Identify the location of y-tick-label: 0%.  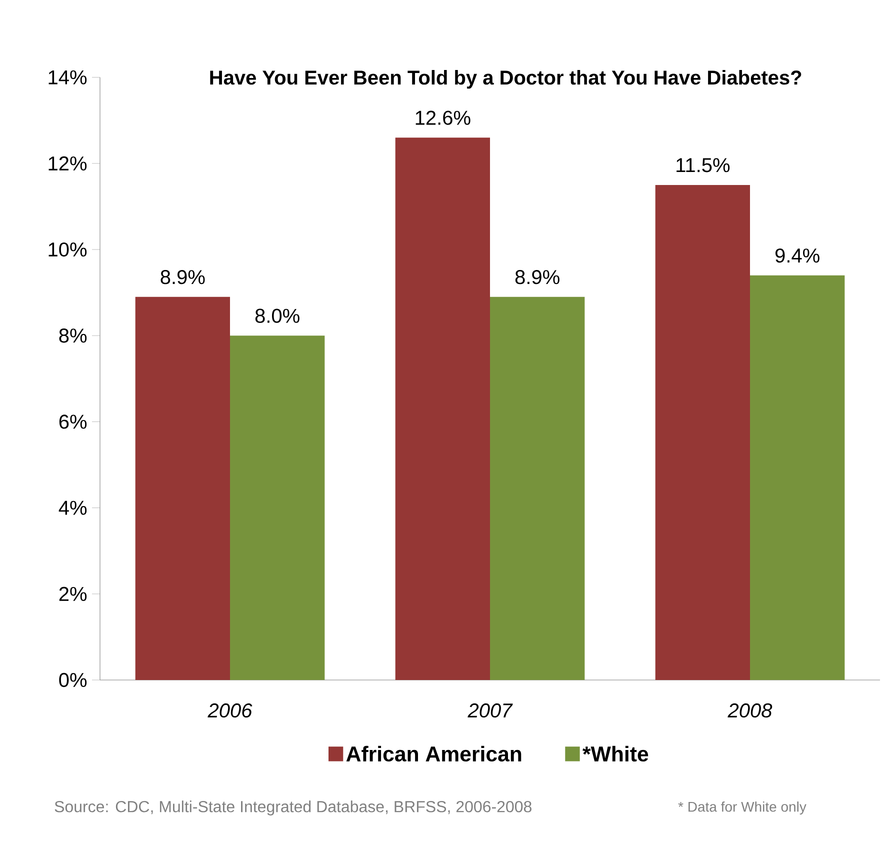
(73, 680).